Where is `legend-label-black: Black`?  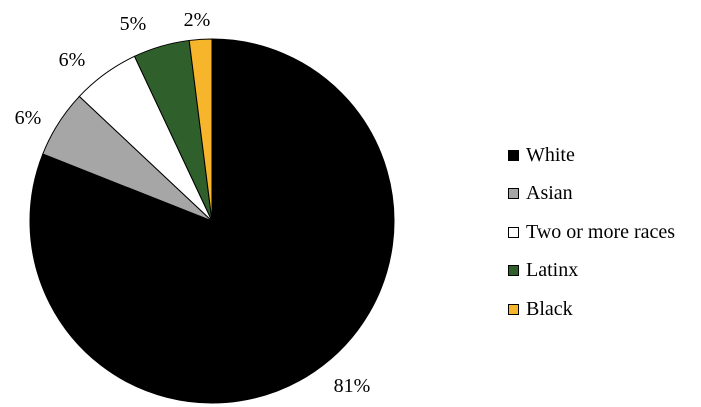
legend-label-black: Black is located at coordinates (549, 308).